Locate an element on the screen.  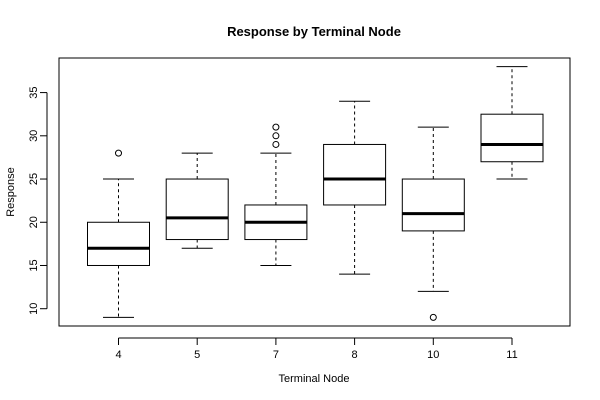
x-axis: 4 5 7 8 10 11 is located at coordinates (316, 349).